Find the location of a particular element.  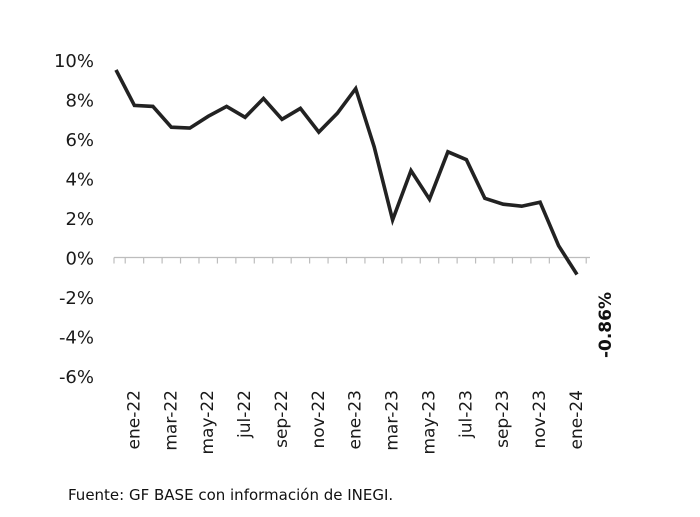

y-tick-label: 6% is located at coordinates (79, 140).